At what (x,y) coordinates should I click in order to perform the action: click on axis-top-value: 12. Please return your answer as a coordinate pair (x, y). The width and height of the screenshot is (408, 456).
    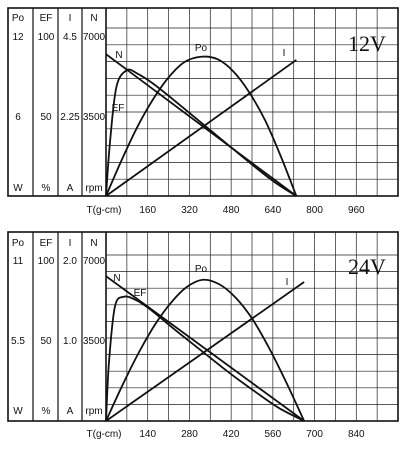
    Looking at the image, I should click on (18, 37).